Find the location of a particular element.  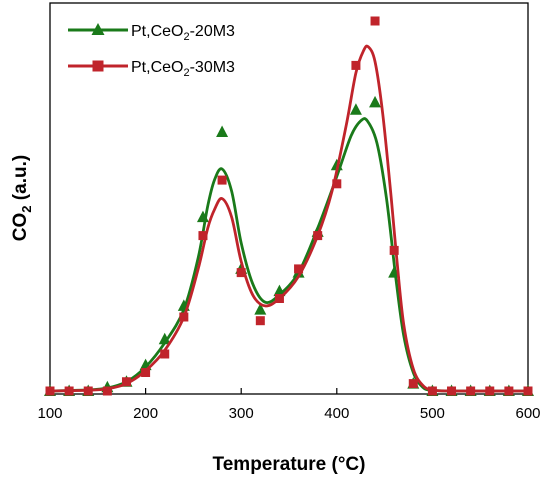

y-axis-title: CO2 (a.u.) is located at coordinates (22, 198).